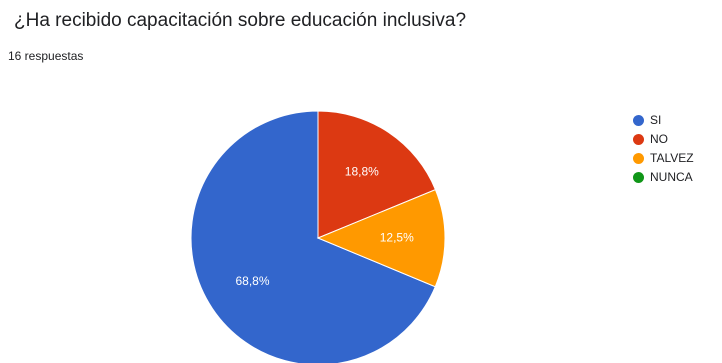 The height and width of the screenshot is (363, 722). I want to click on slice-label-no: 18,8%, so click(362, 172).